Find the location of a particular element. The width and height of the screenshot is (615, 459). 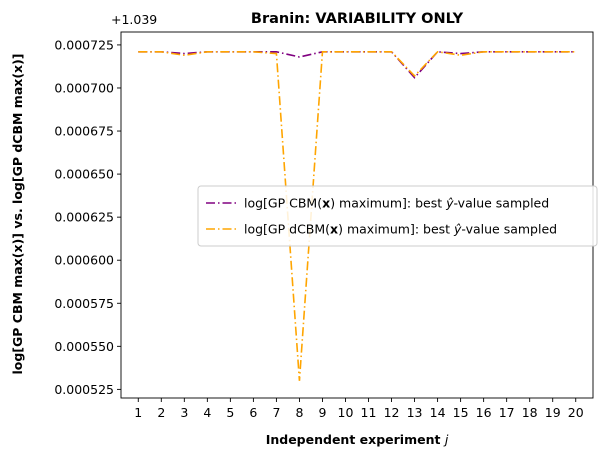

x-tick-label: 6 is located at coordinates (253, 412).